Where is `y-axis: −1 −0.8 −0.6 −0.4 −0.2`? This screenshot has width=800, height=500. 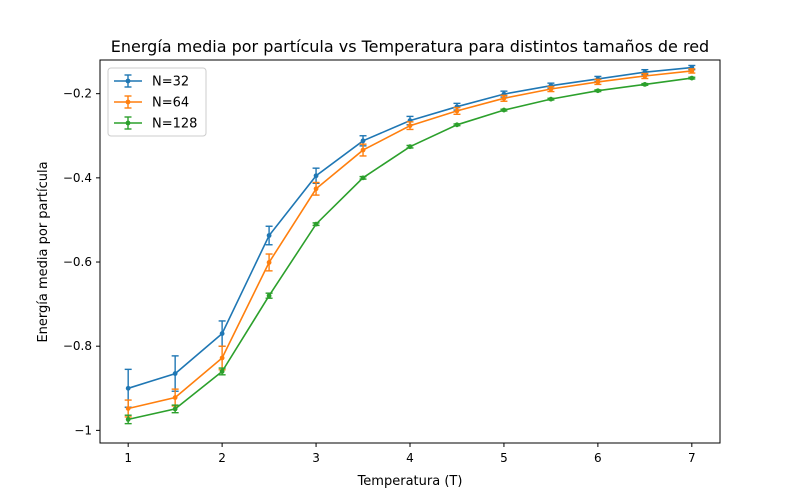 y-axis: −1 −0.8 −0.6 −0.4 −0.2 is located at coordinates (81, 262).